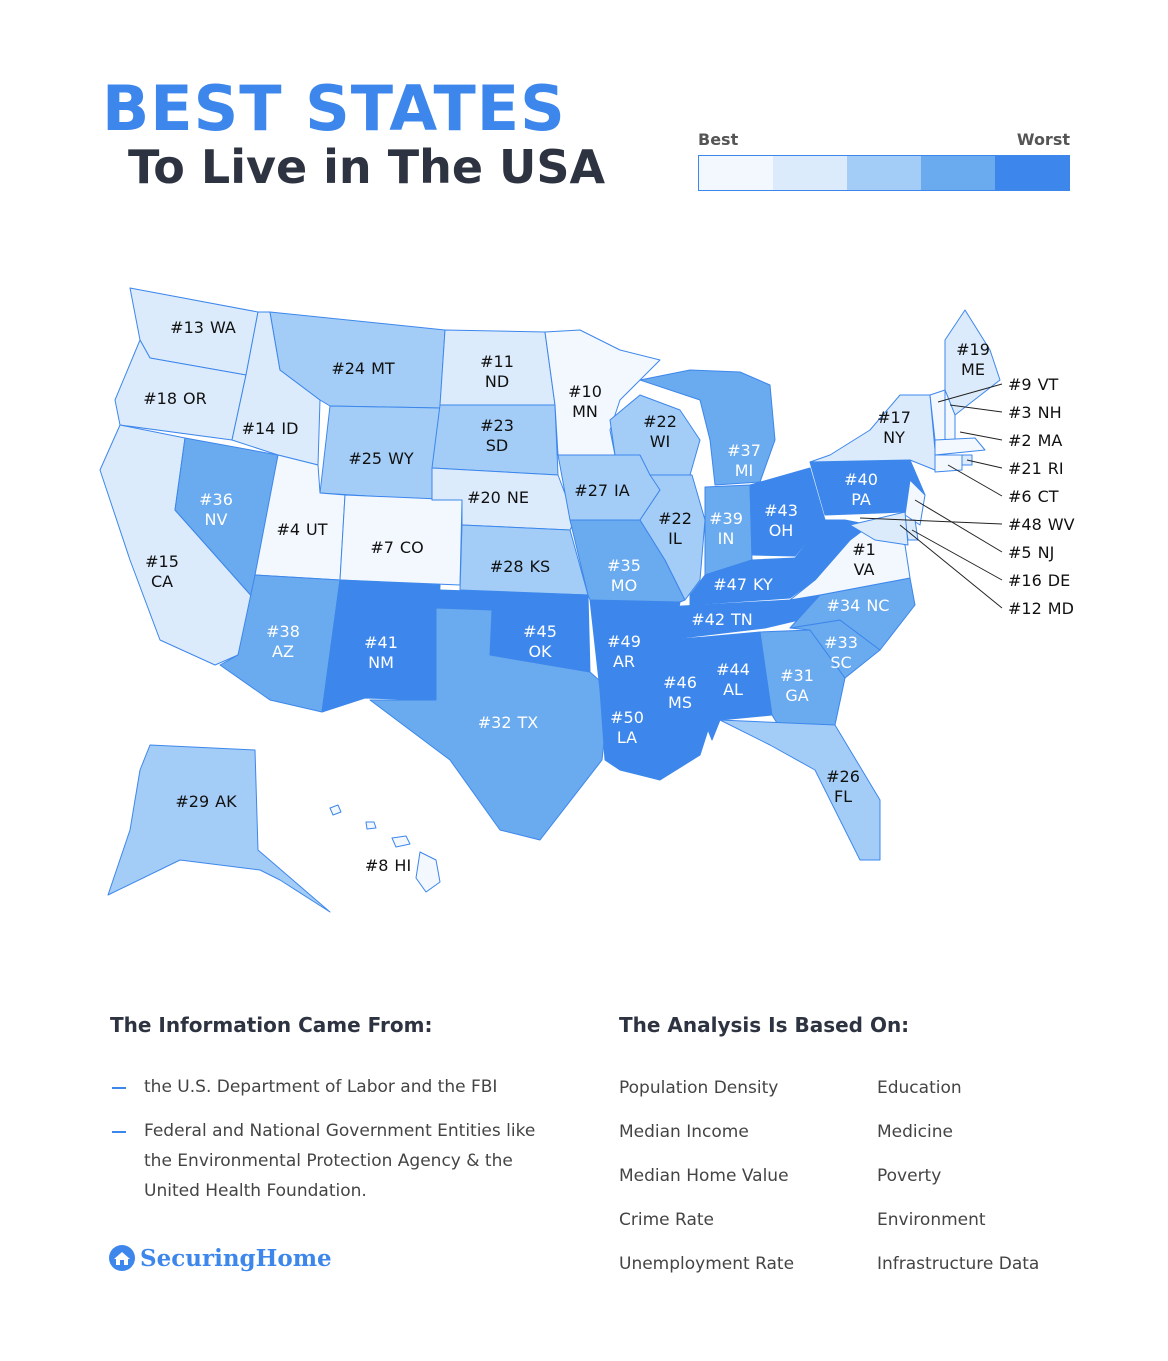 The image size is (1168, 1361). I want to click on criterion: Infrastructure Data, so click(958, 1264).